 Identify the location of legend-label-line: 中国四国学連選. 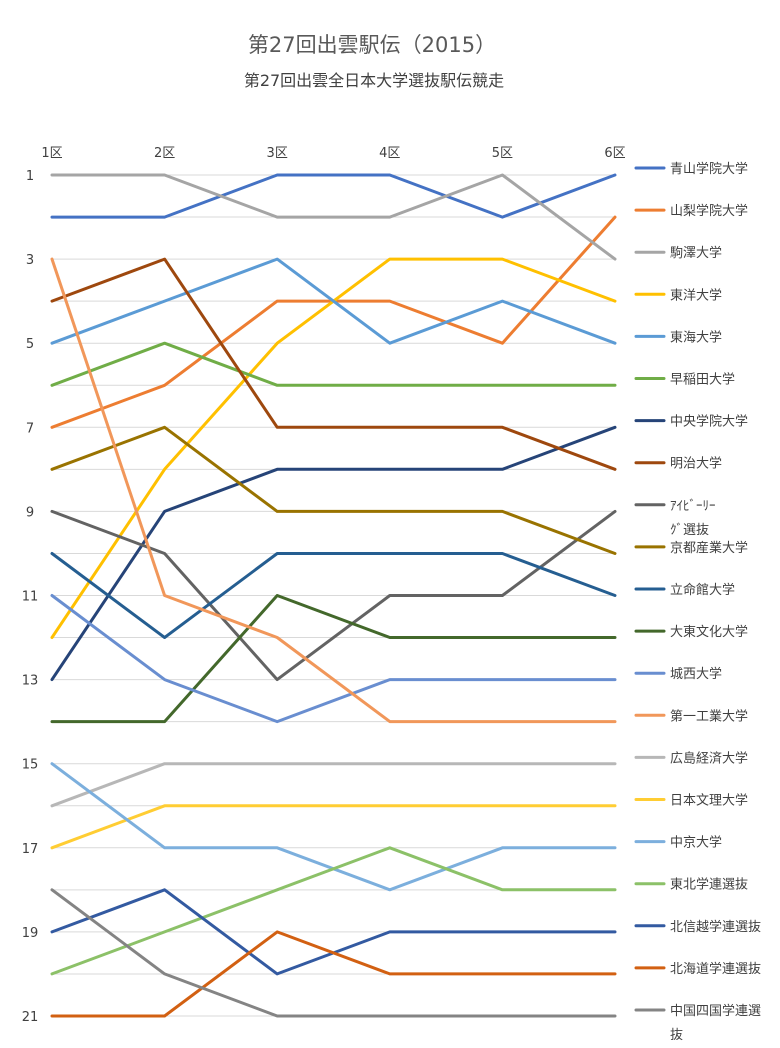
(715, 1011).